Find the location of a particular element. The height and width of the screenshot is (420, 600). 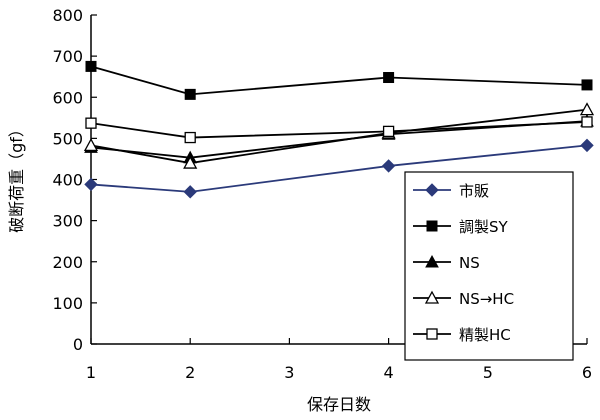

y-tick-label: 800 is located at coordinates (67, 15).